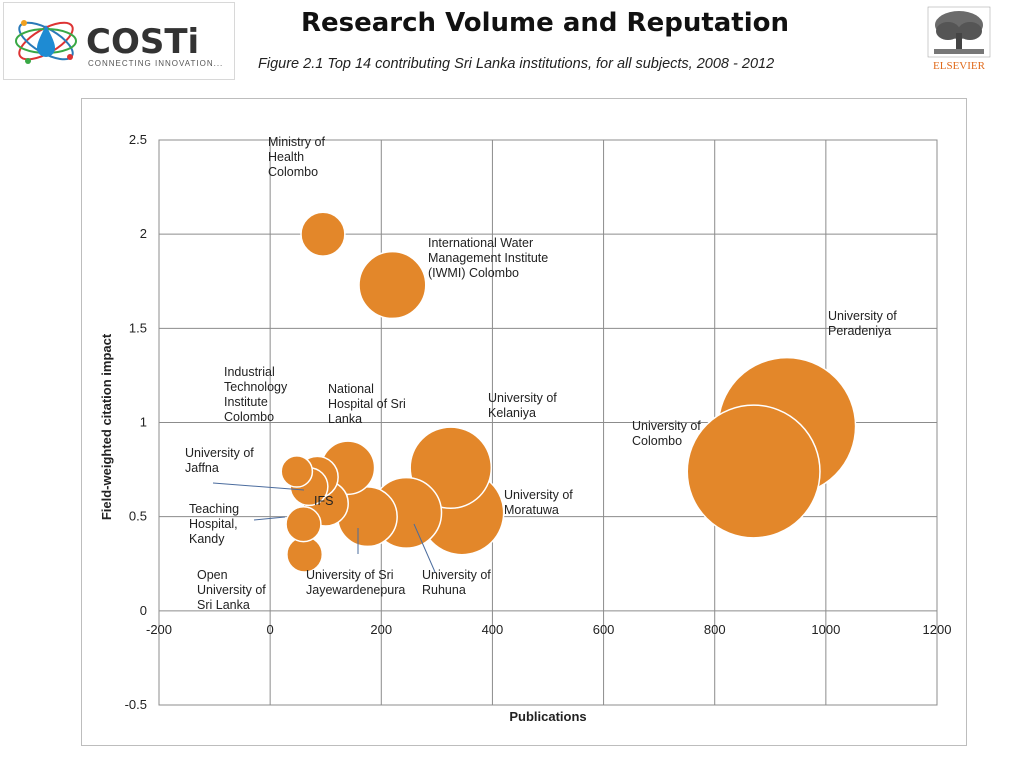  Describe the element at coordinates (138, 516) in the screenshot. I see `y-tick-label: 0.5` at that location.